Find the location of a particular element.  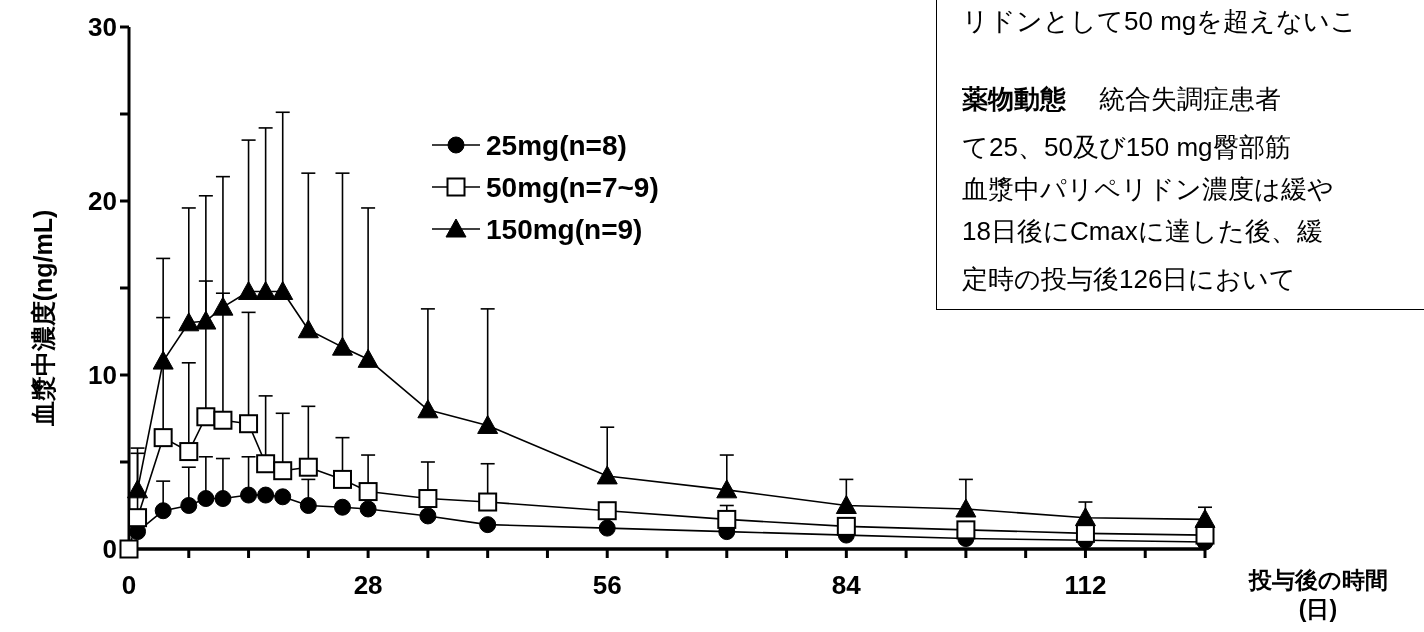

x-tick-label: 28 is located at coordinates (368, 585).